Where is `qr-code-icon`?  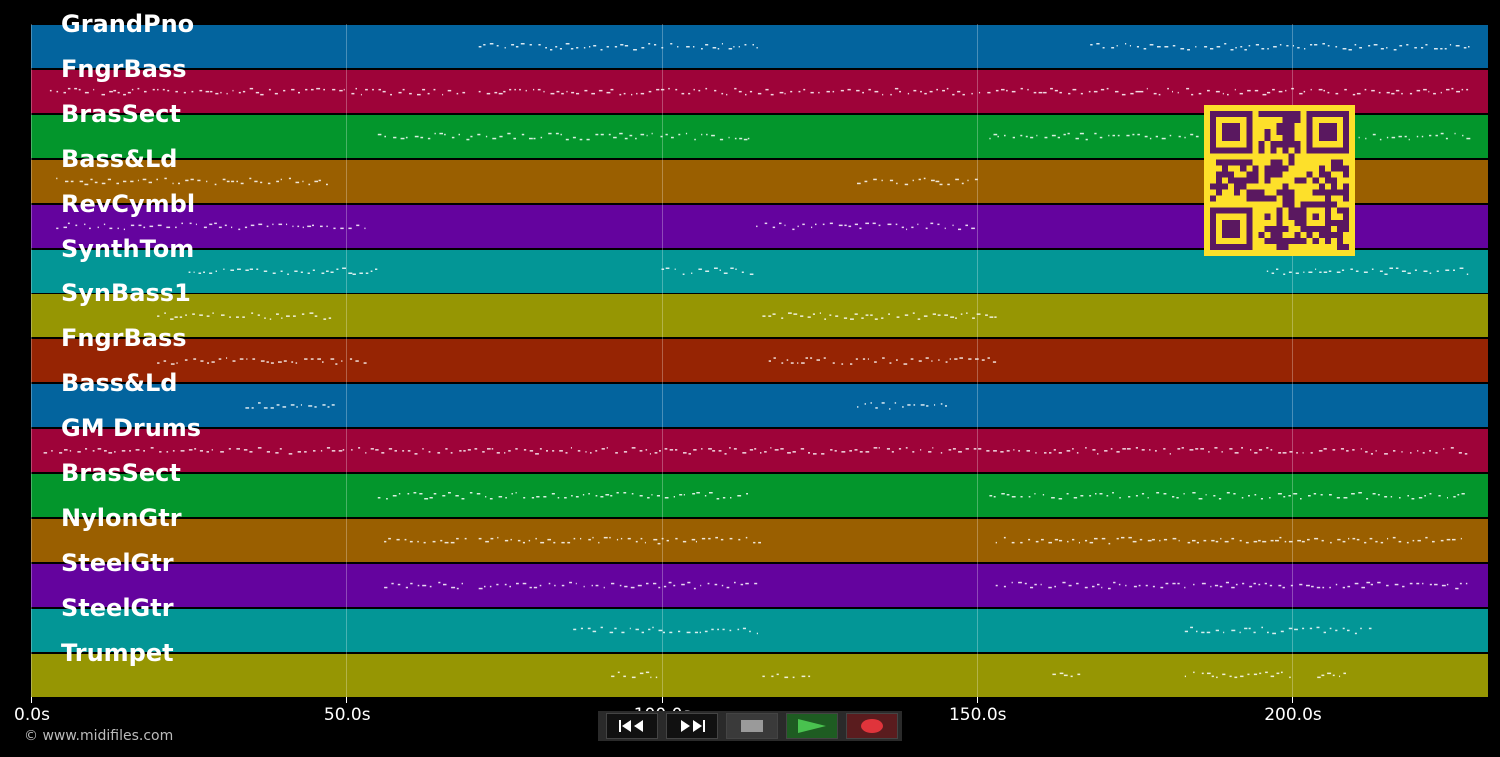 qr-code-icon is located at coordinates (1279, 180).